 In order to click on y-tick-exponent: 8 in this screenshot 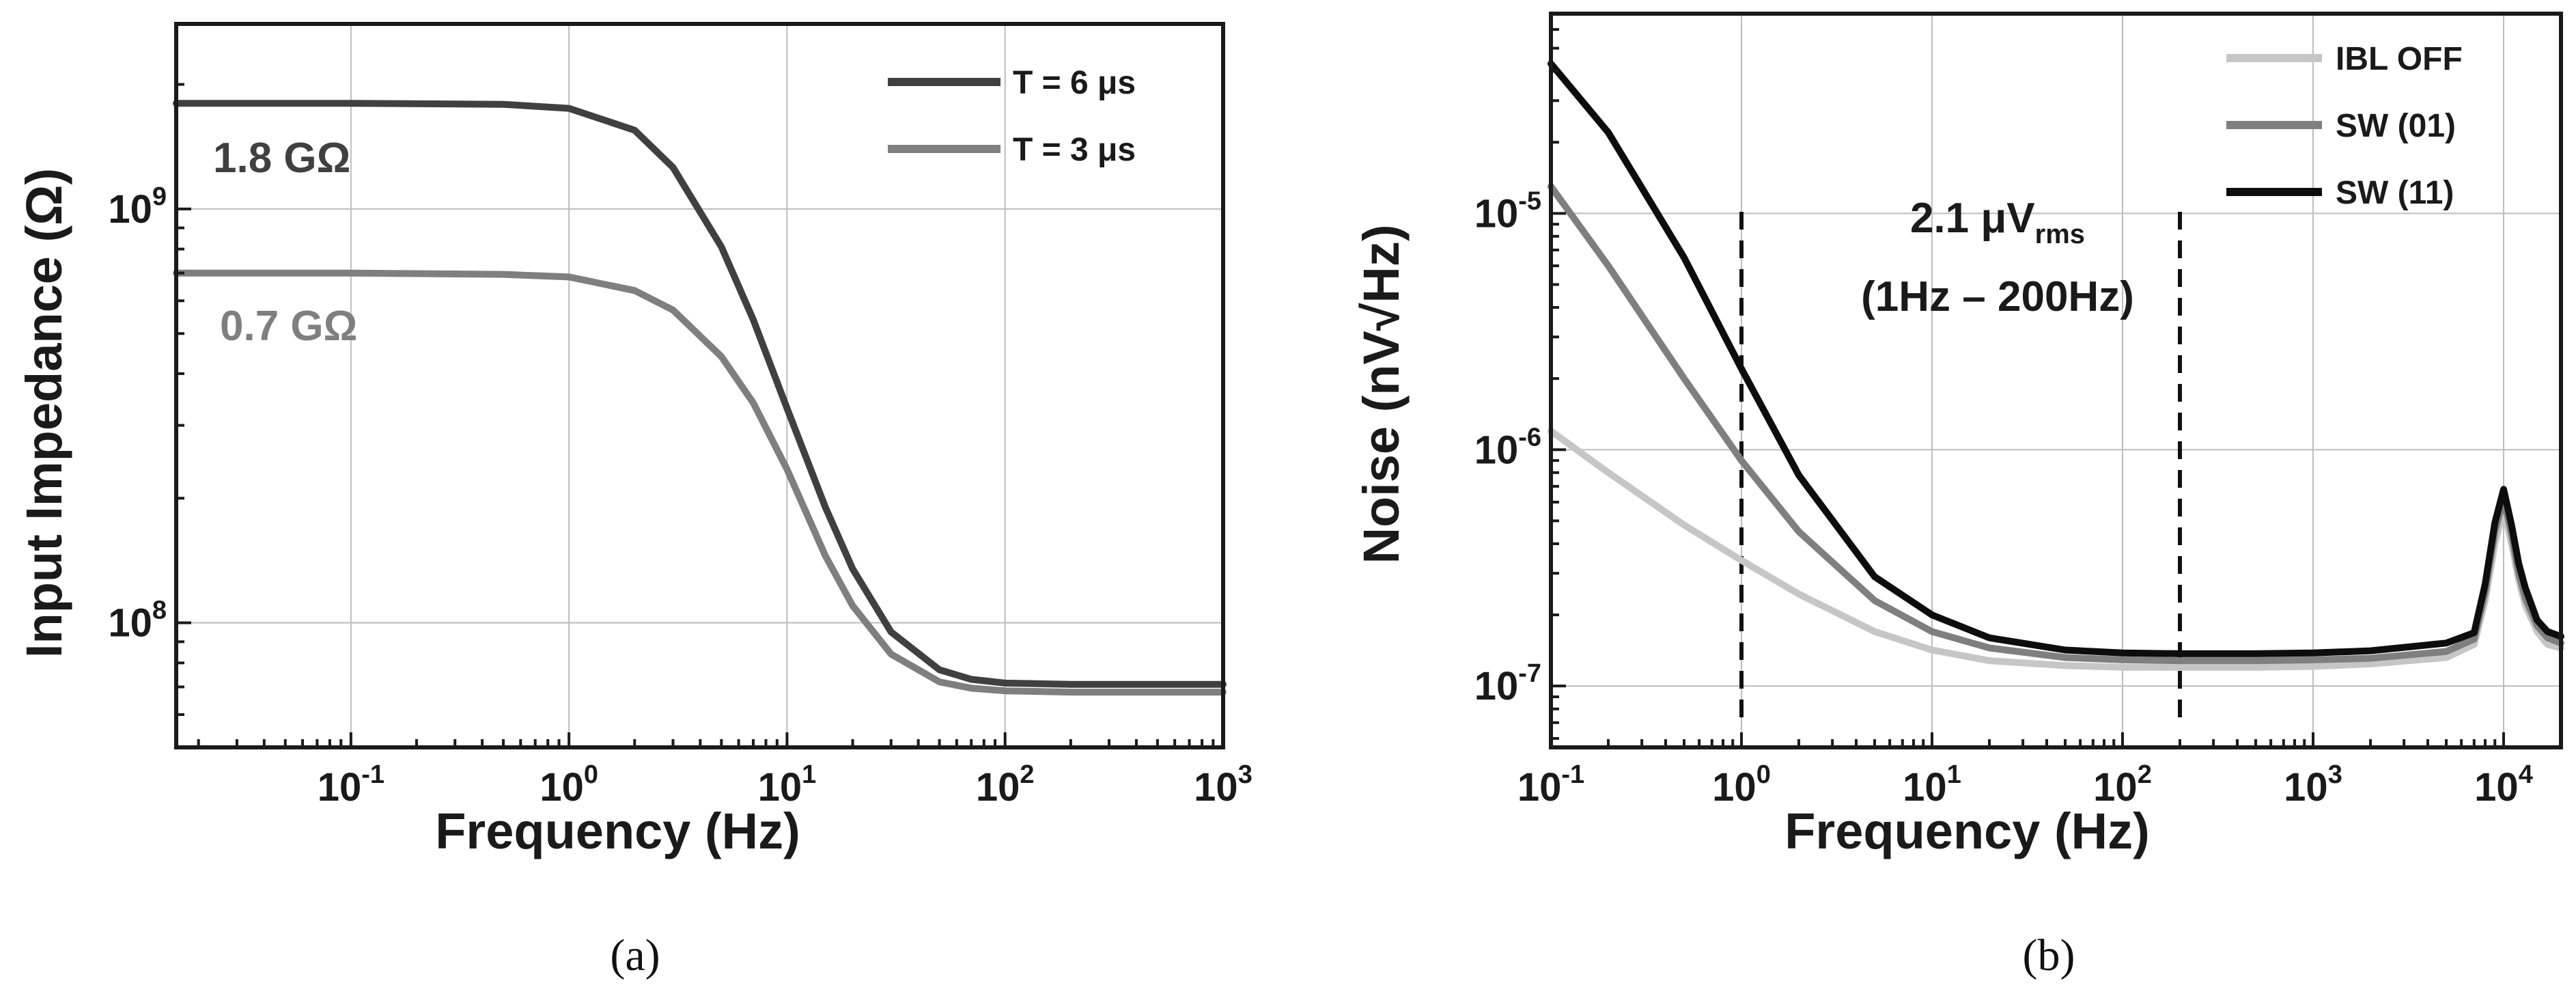, I will do `click(159, 610)`.